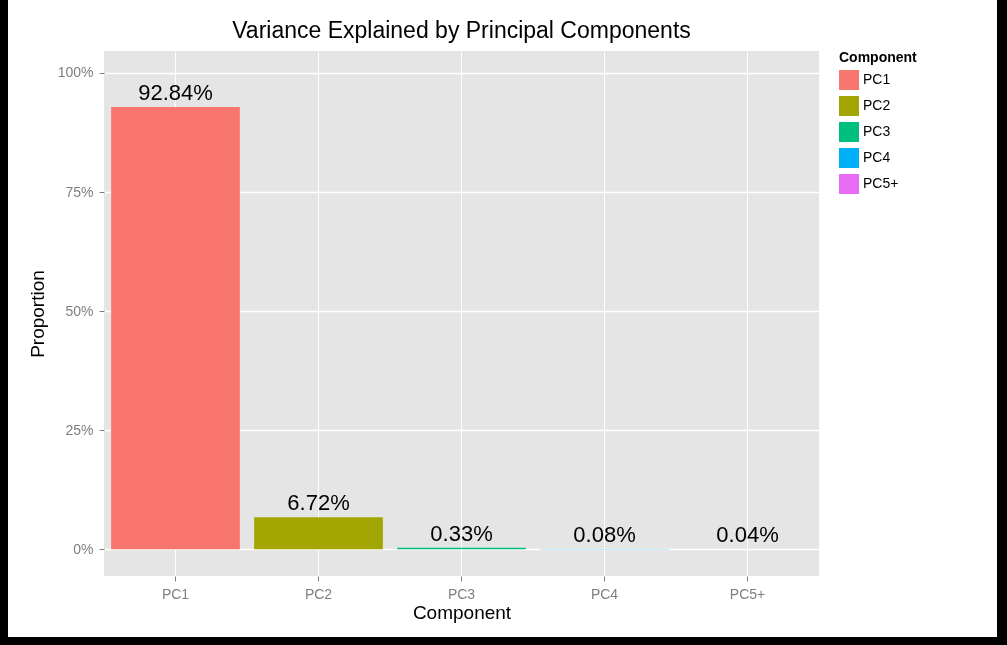 The height and width of the screenshot is (645, 1007). Describe the element at coordinates (83, 548) in the screenshot. I see `y-tick-label: 0%` at that location.